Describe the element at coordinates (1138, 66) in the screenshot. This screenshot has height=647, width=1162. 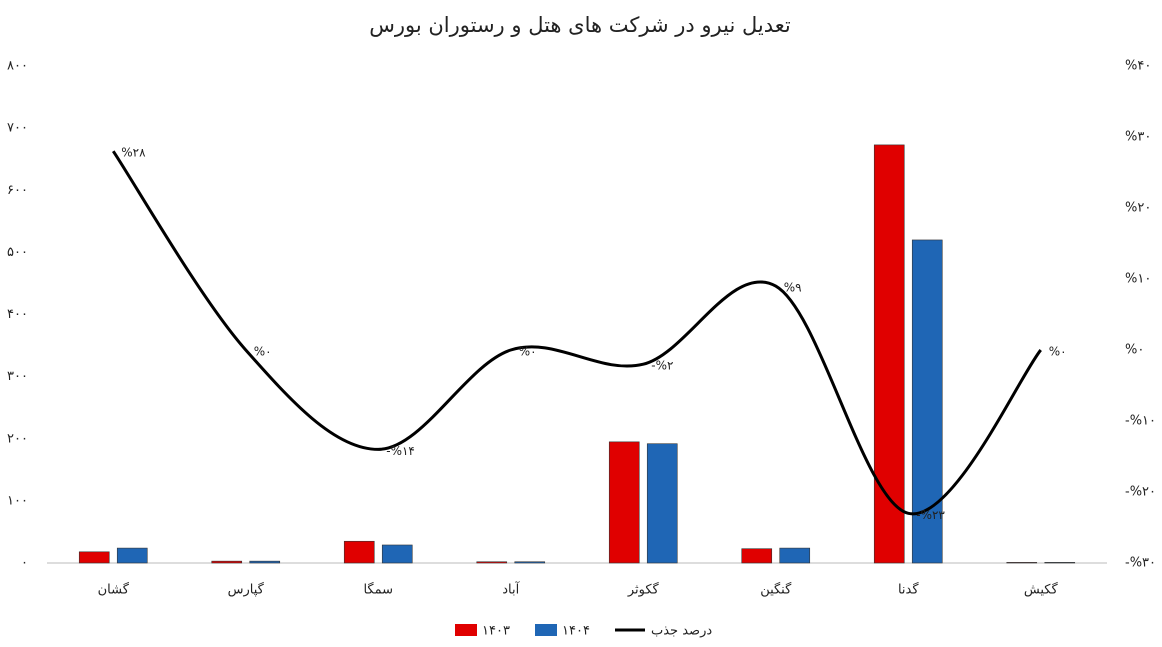
I see `y2-tick-label: %۴۰` at that location.